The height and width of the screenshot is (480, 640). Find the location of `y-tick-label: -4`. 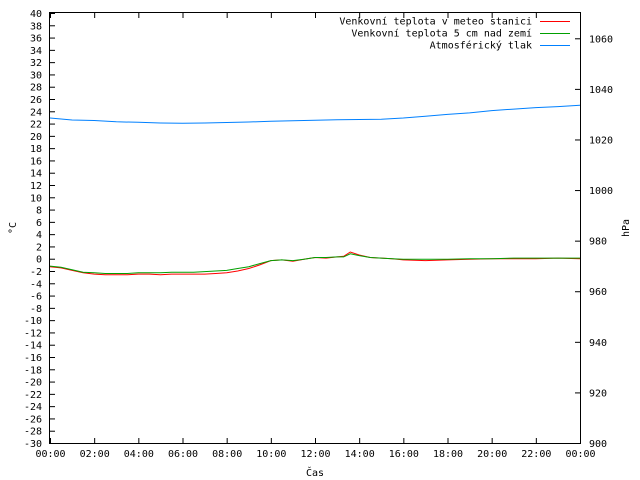

y-tick-label: -4 is located at coordinates (36, 284).